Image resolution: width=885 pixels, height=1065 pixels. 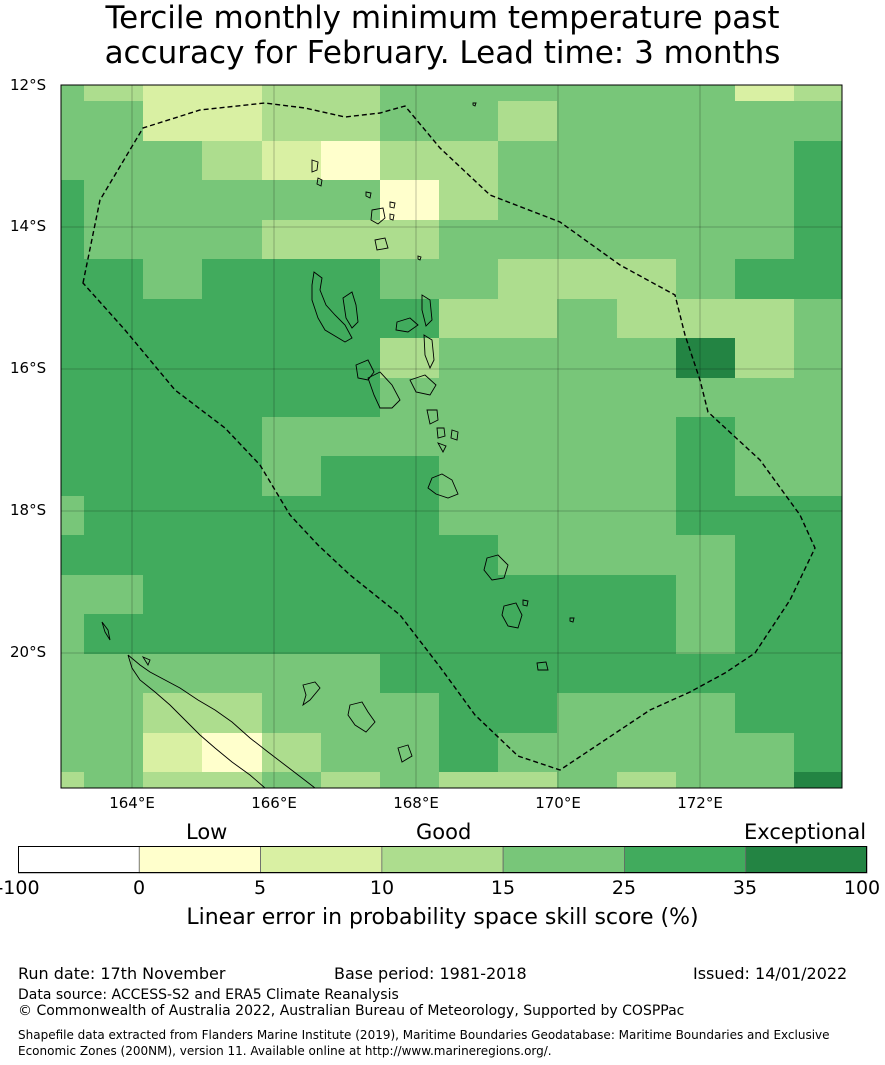 I want to click on lat-label-20s: 20°S, so click(x=28, y=652).